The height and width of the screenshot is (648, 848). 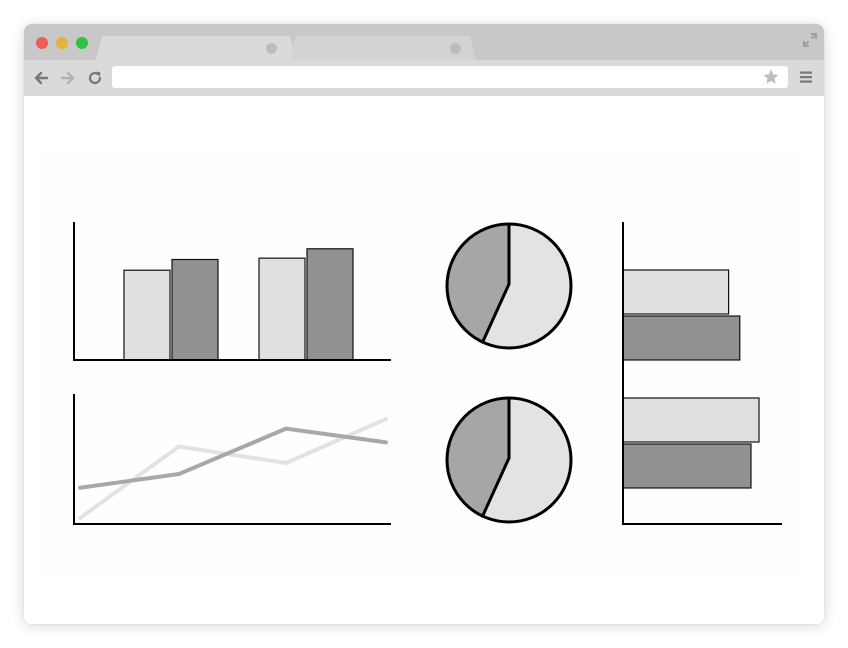 What do you see at coordinates (691, 420) in the screenshot?
I see `hbar-g2-s1` at bounding box center [691, 420].